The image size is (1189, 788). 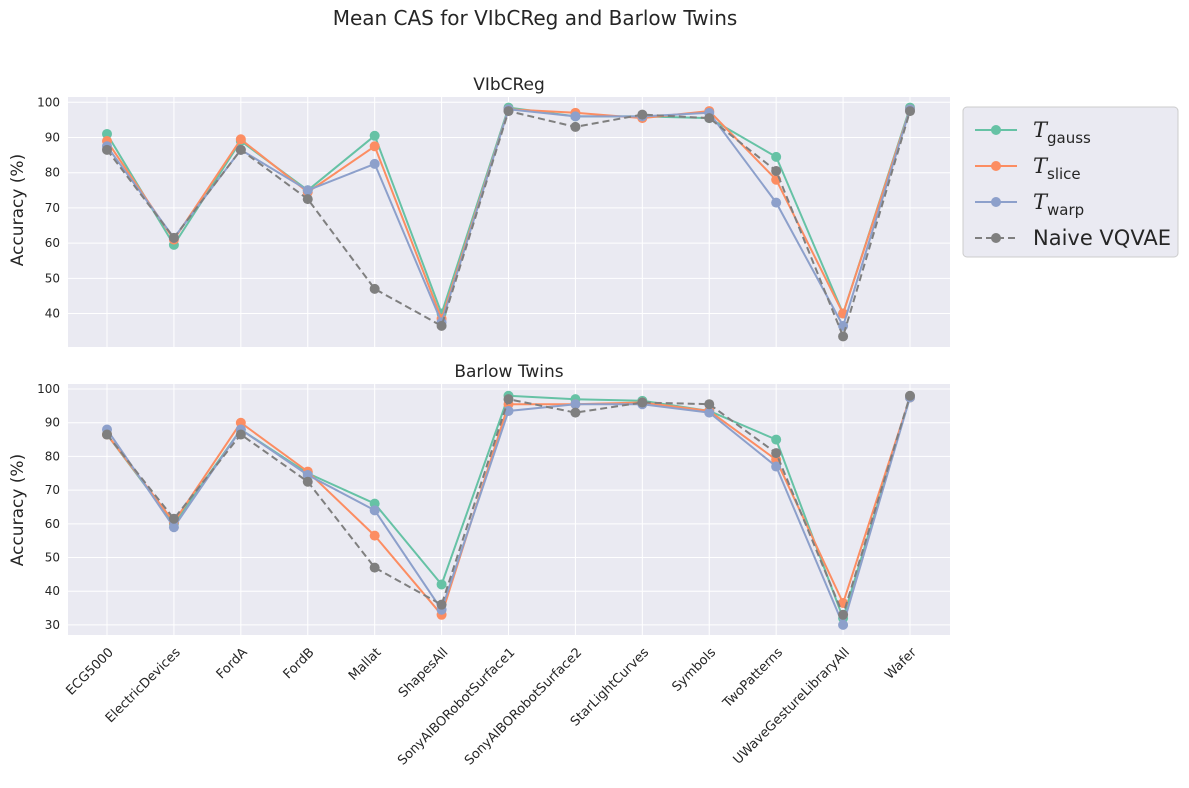 I want to click on legend-entry: Twarp, so click(x=1029, y=204).